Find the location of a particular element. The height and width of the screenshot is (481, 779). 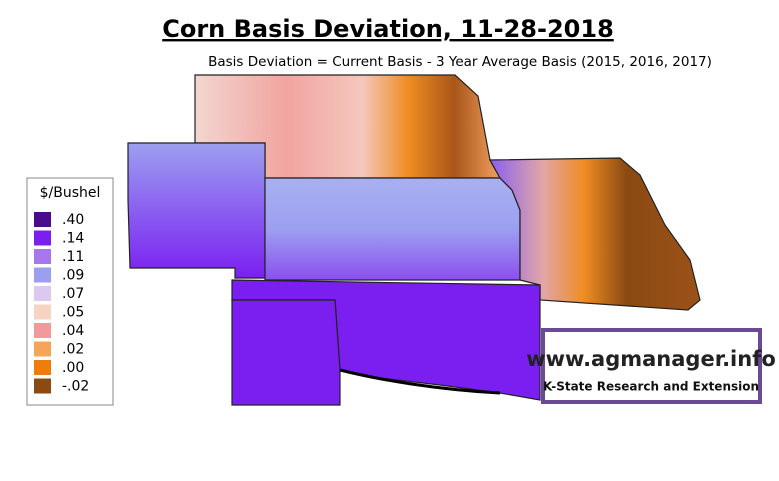

legend-items: .40 .14 .11 .09 .07 .05 .04 .02 .00 -.02 is located at coordinates (61, 303).